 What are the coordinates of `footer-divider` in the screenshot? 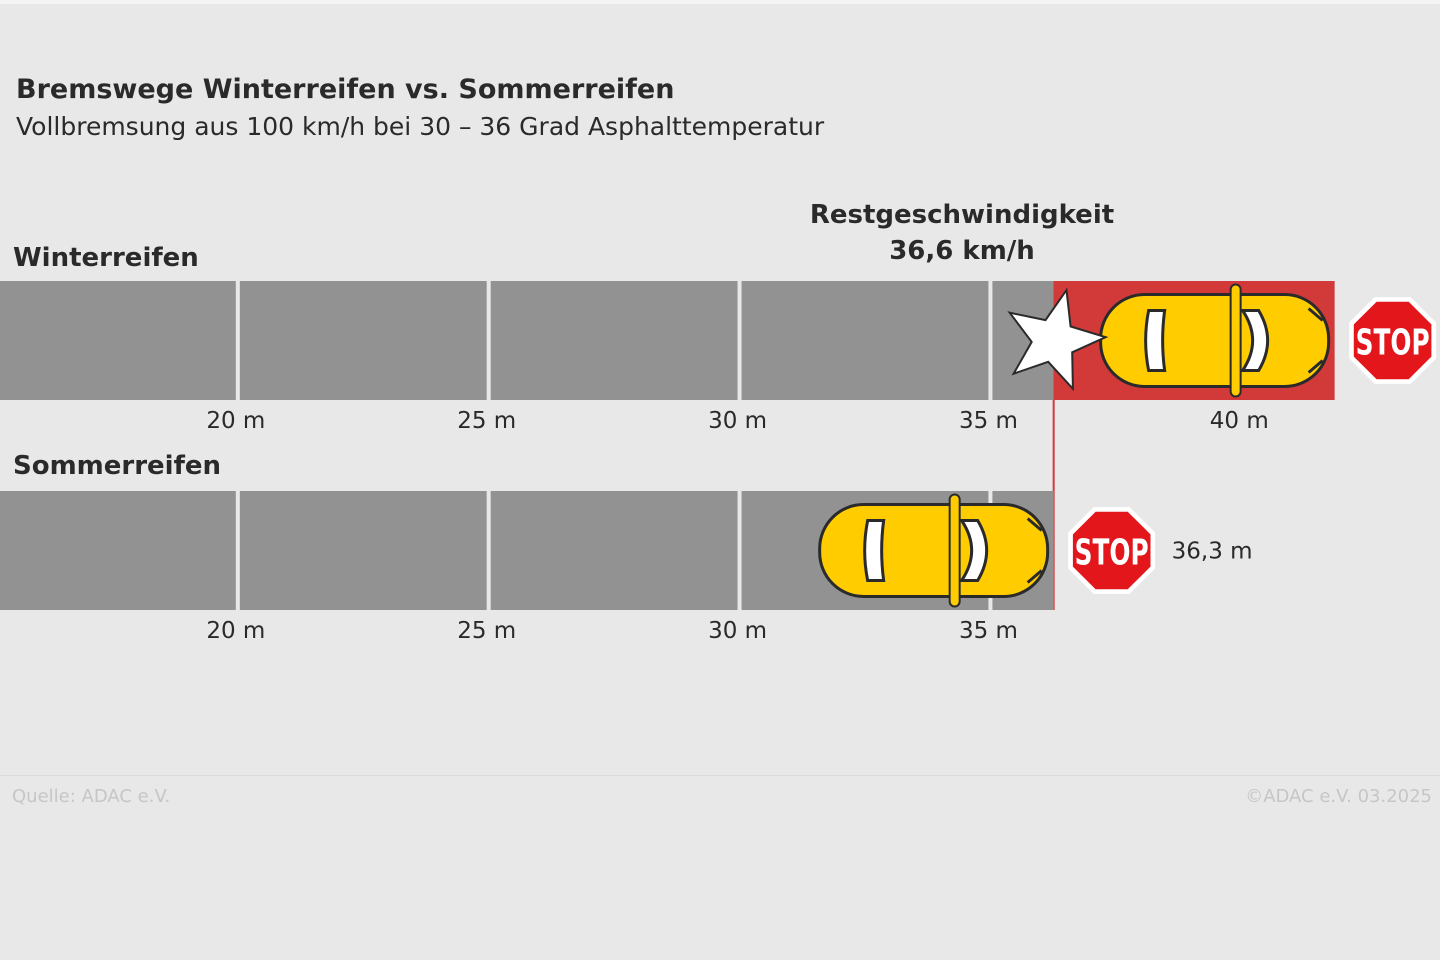 It's located at (720, 775).